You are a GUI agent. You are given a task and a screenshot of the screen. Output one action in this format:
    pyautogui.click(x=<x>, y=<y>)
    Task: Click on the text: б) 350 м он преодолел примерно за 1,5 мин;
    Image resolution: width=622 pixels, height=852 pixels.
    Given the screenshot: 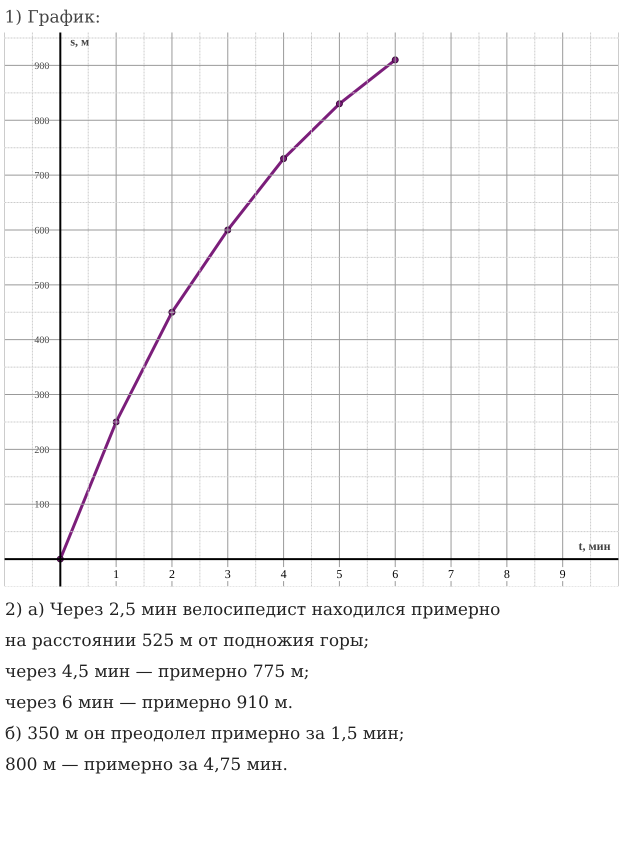 What is the action you would take?
    pyautogui.click(x=205, y=734)
    